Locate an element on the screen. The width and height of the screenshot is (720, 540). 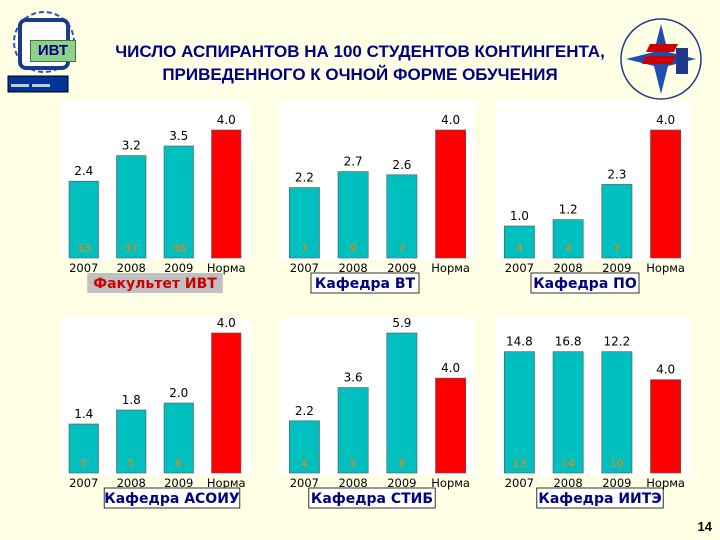
bar-count-label: 33 is located at coordinates (84, 248).